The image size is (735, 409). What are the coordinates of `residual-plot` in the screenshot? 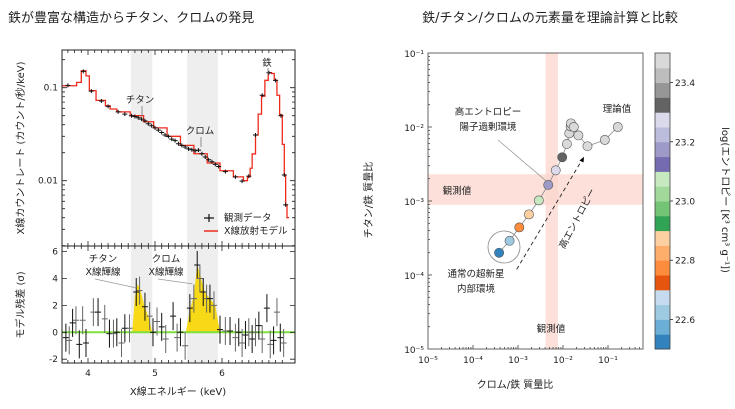 It's located at (178, 305).